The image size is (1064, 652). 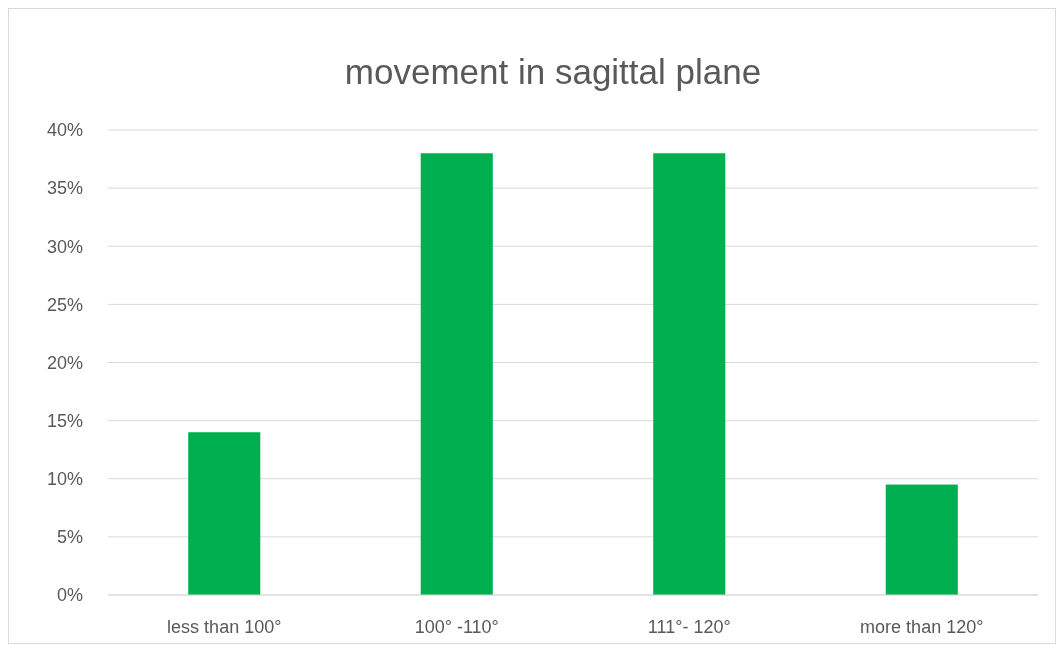 What do you see at coordinates (64, 188) in the screenshot?
I see `y-tick-label: 35%` at bounding box center [64, 188].